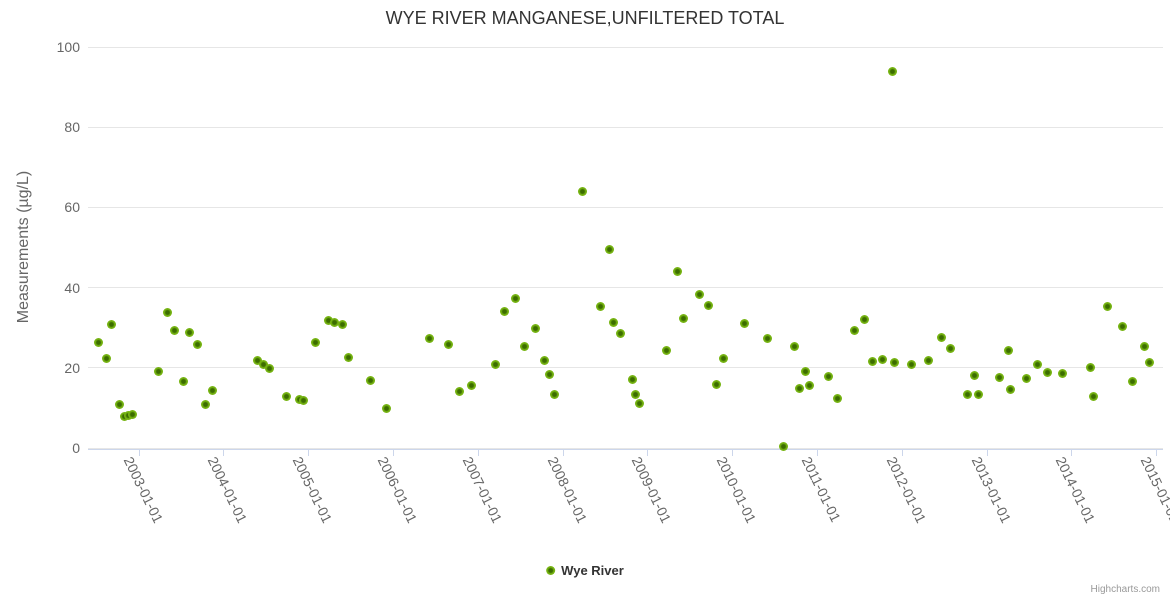 This screenshot has width=1170, height=600. Describe the element at coordinates (651, 490) in the screenshot. I see `x-axis-label: 2009-01-01` at that location.